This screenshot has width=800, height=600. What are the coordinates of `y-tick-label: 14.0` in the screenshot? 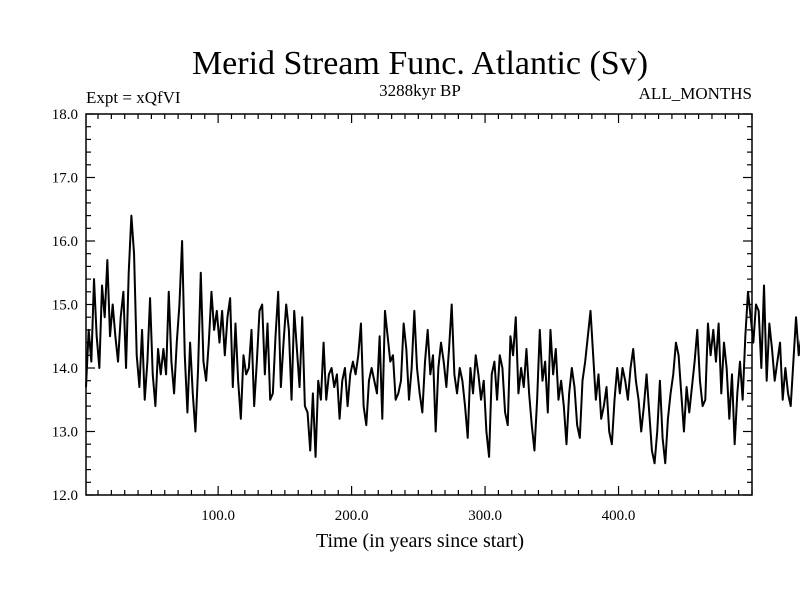 It's located at (65, 369).